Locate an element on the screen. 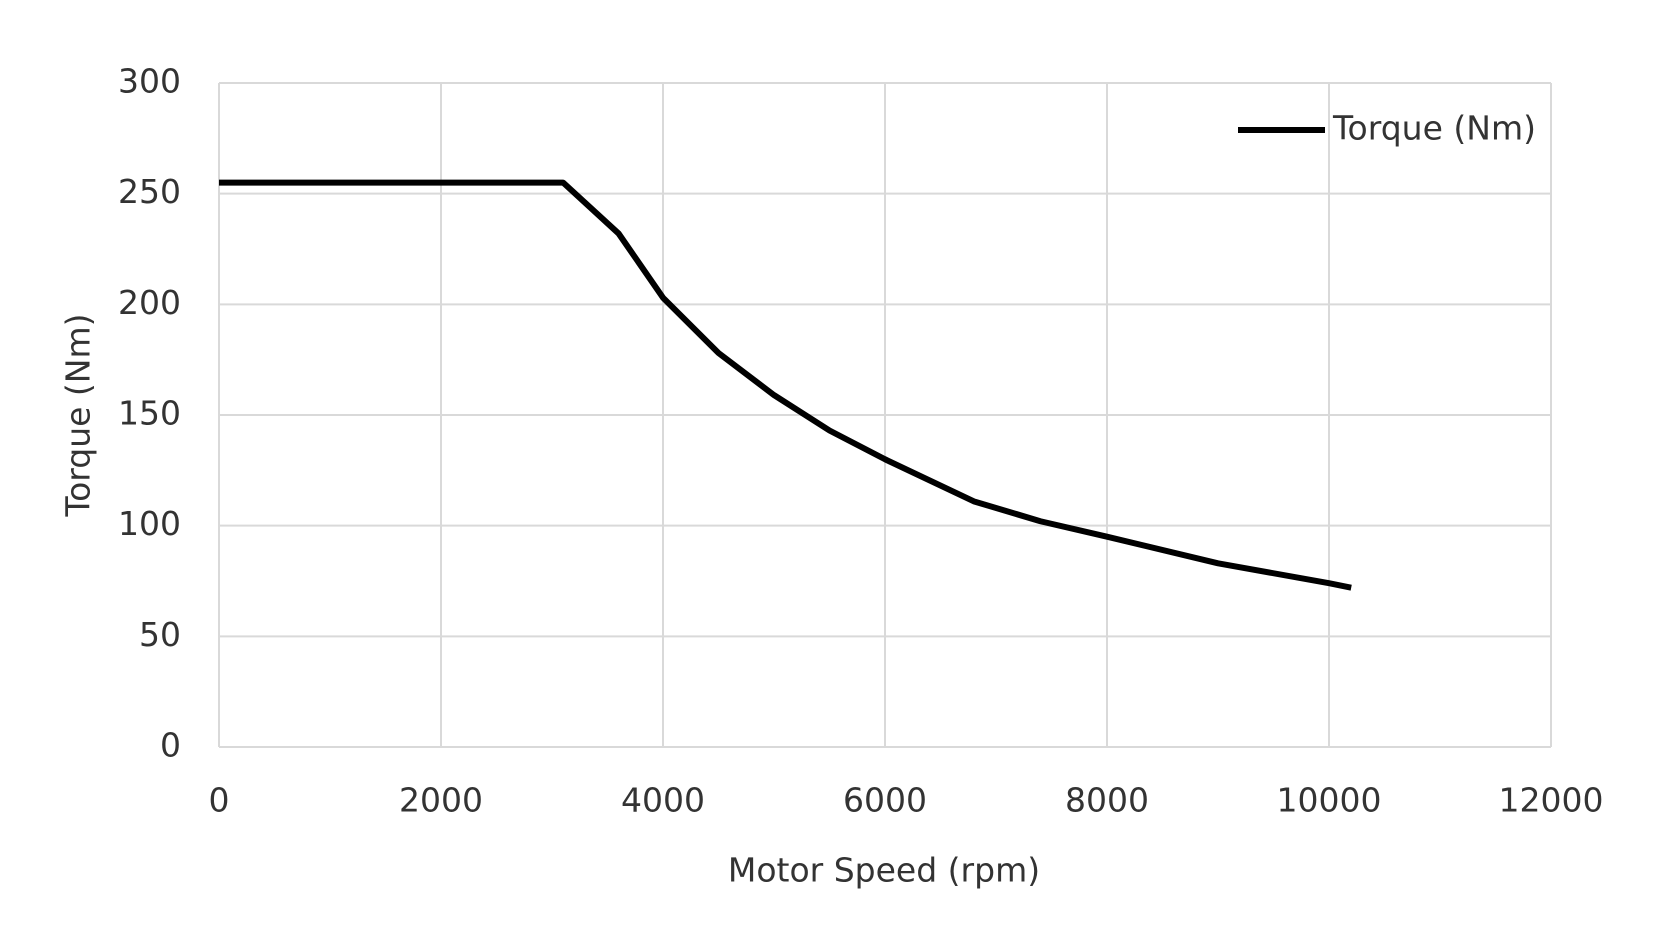 This screenshot has height=936, width=1662. x-tick-label: 0 is located at coordinates (219, 800).